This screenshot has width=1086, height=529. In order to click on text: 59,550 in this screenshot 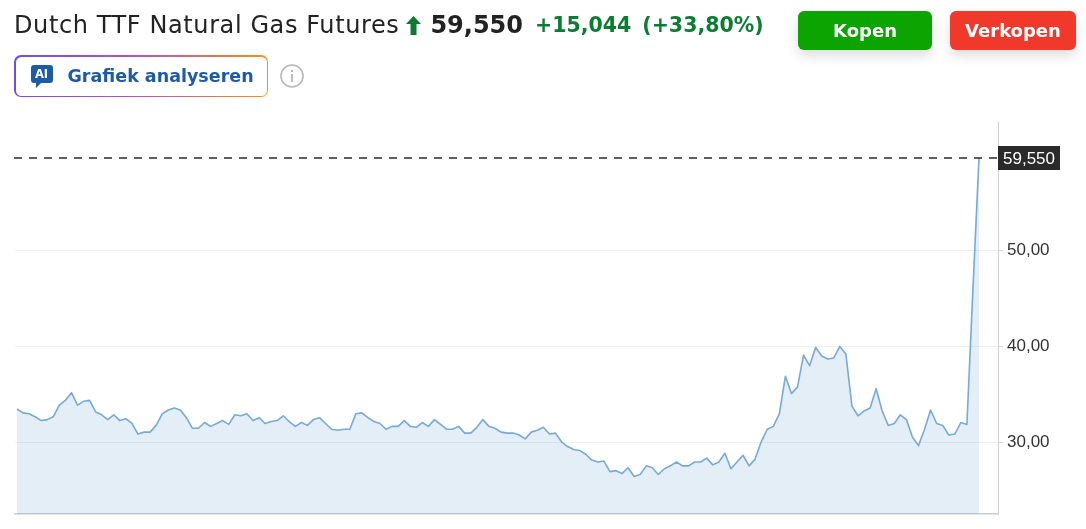, I will do `click(477, 25)`.